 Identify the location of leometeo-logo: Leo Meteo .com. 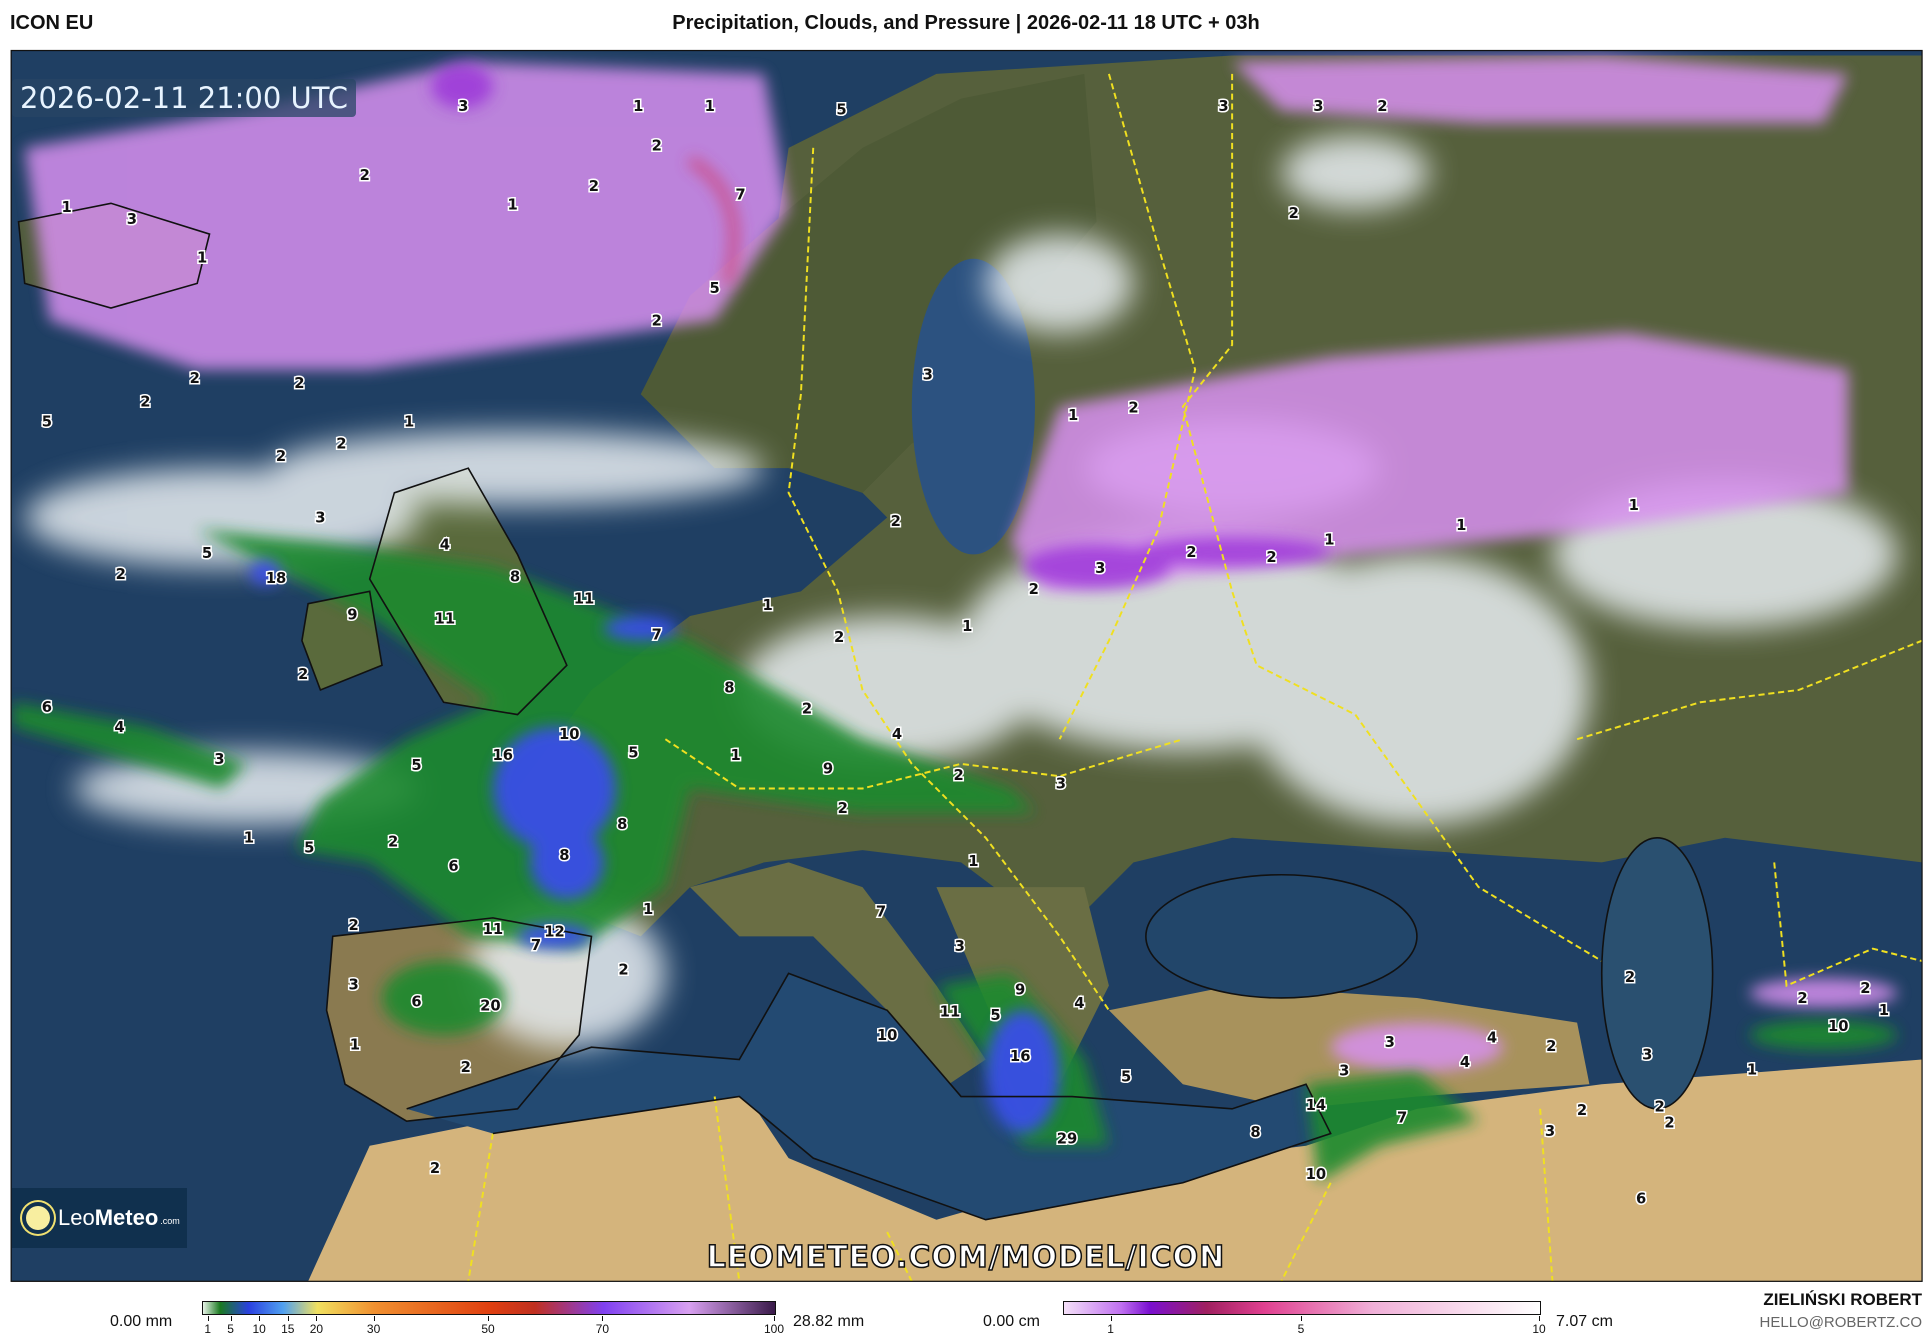
(99, 1218).